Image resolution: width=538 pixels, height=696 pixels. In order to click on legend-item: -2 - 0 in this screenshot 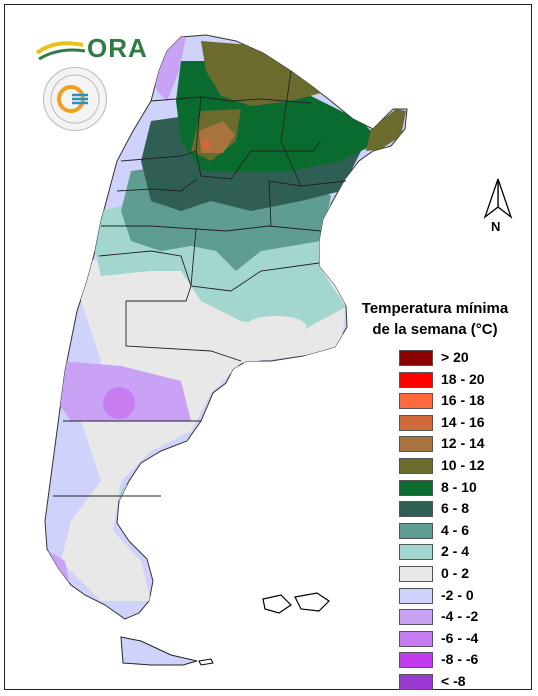, I will do `click(435, 597)`.